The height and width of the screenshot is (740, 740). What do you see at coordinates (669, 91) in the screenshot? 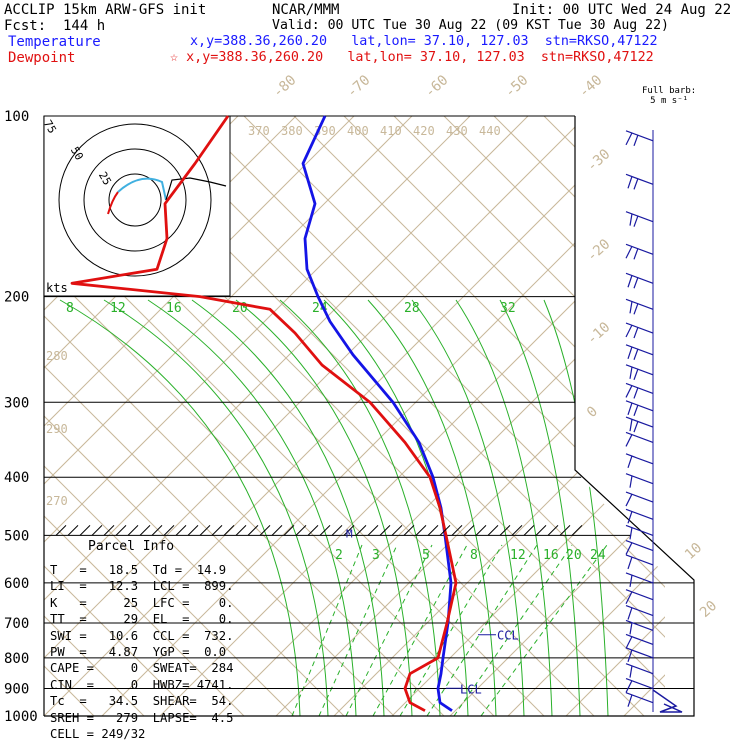
I see `barb-legend-title: Full barb:` at bounding box center [669, 91].